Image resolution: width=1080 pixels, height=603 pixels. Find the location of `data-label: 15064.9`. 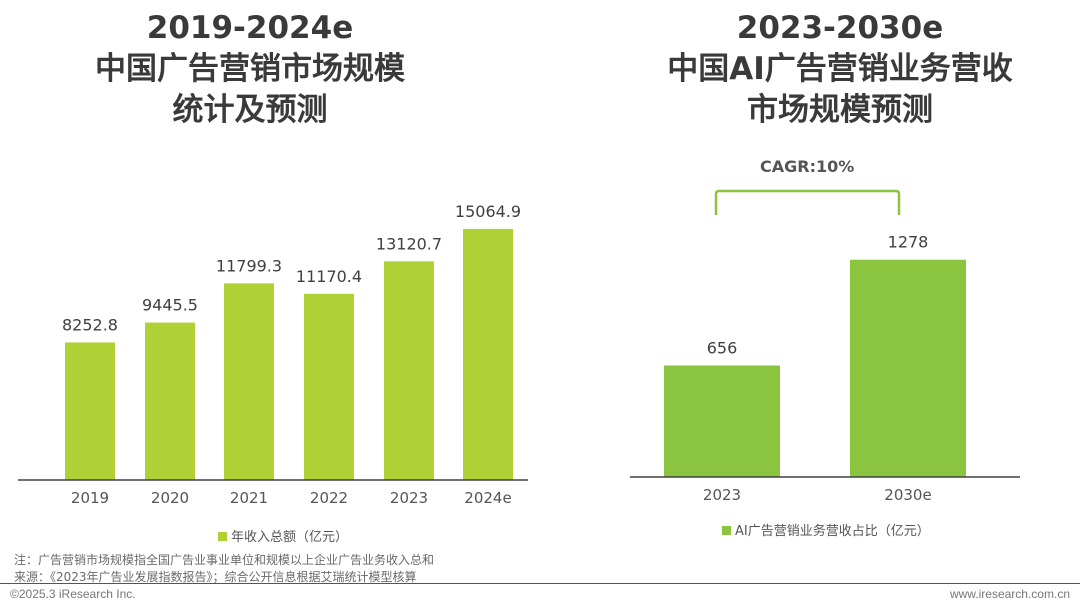

data-label: 15064.9 is located at coordinates (488, 211).